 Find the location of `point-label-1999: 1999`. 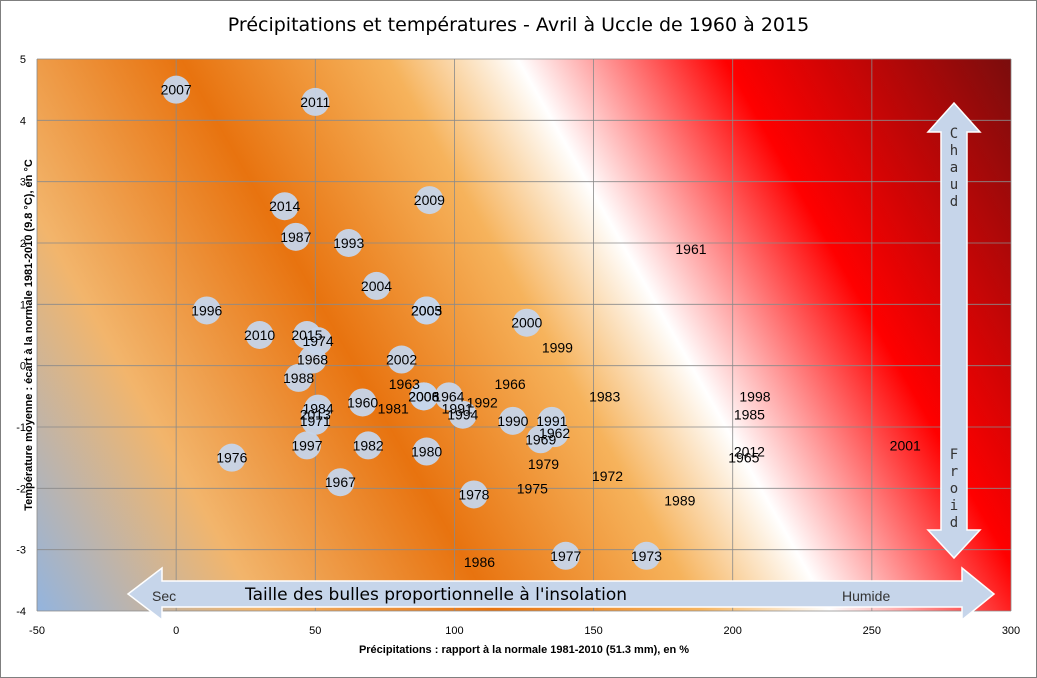

point-label-1999: 1999 is located at coordinates (557, 347).